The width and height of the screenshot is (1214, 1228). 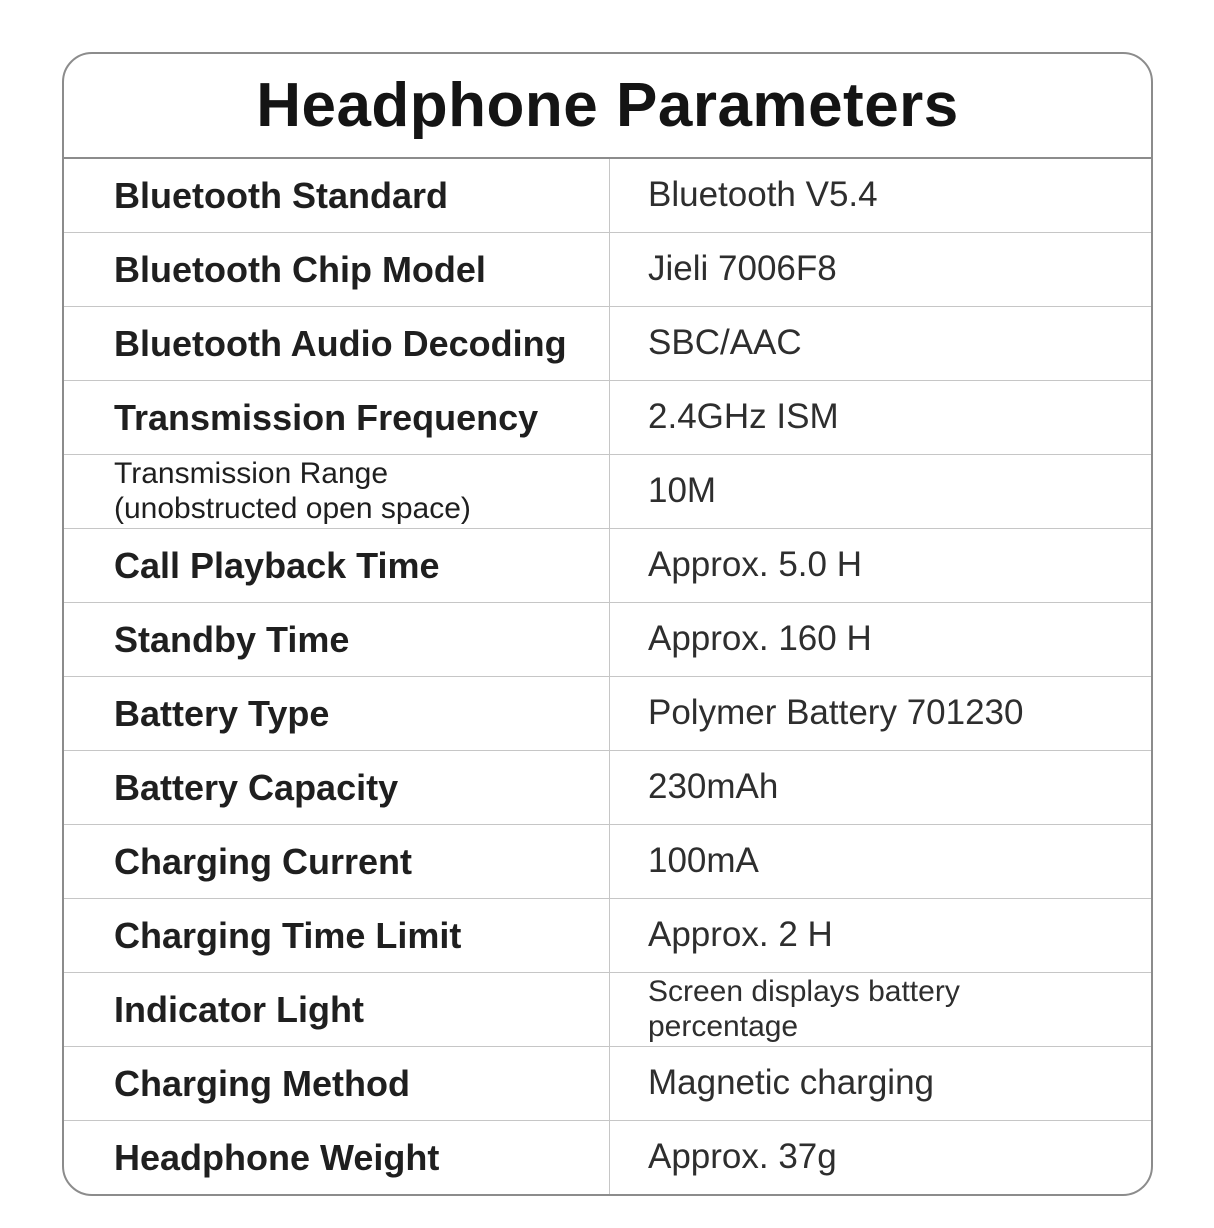 What do you see at coordinates (277, 1157) in the screenshot?
I see `spec-label: Headphone Weight` at bounding box center [277, 1157].